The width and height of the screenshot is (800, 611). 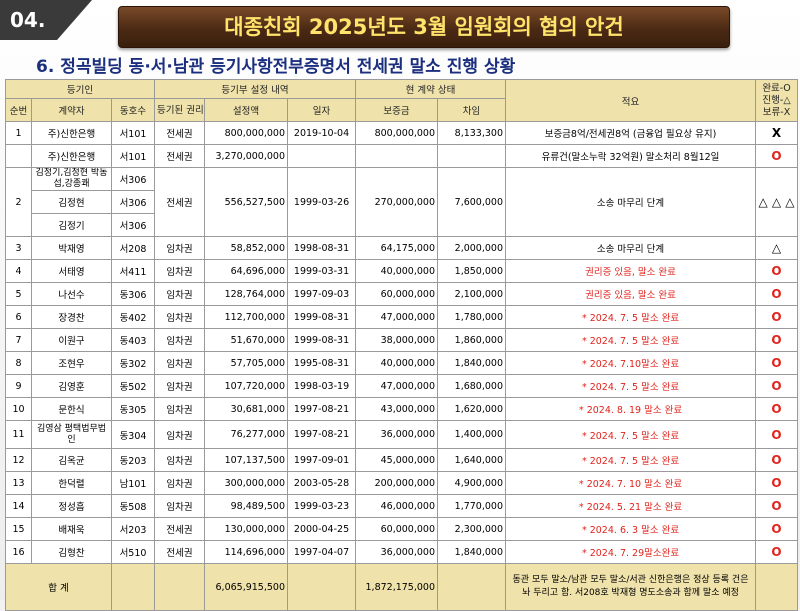 What do you see at coordinates (71, 460) in the screenshot?
I see `row-contractor: 김옥균` at bounding box center [71, 460].